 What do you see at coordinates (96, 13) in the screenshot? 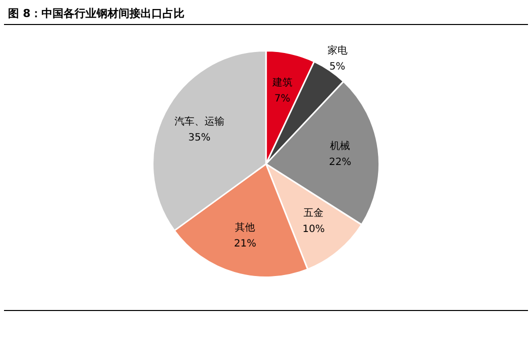
I see `chart-title: 图 8：中国各行业钢材间接出口占比` at bounding box center [96, 13].